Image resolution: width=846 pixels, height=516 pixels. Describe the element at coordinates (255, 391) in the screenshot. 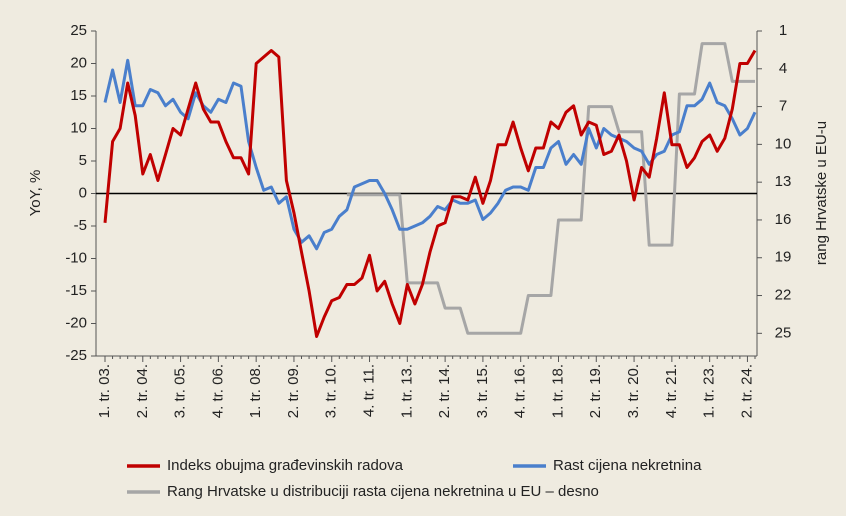

I see `x-tick-label: 1. tr. 08.` at that location.